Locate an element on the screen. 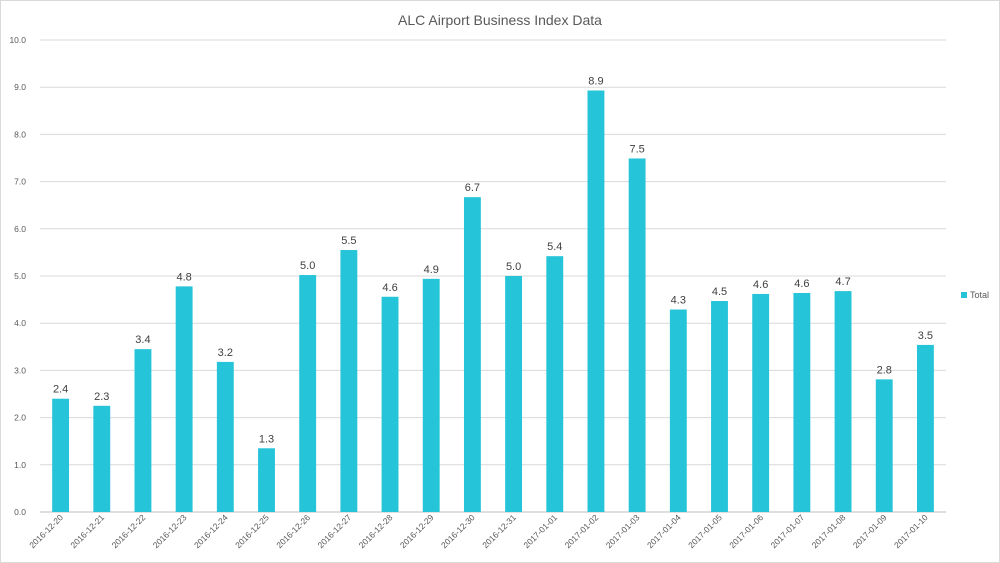  y-tick-label: 1.0 is located at coordinates (20, 465).